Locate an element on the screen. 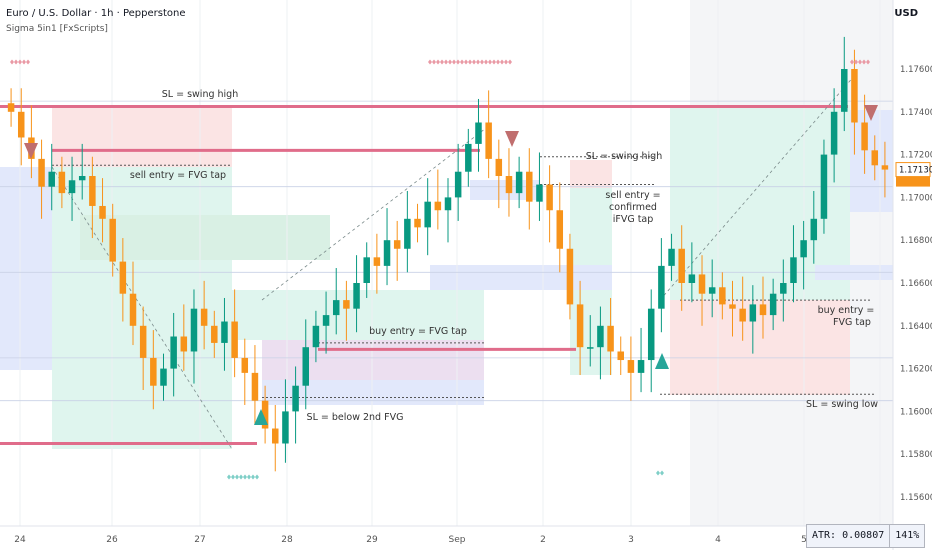  x-tick-3: 28 is located at coordinates (287, 540).